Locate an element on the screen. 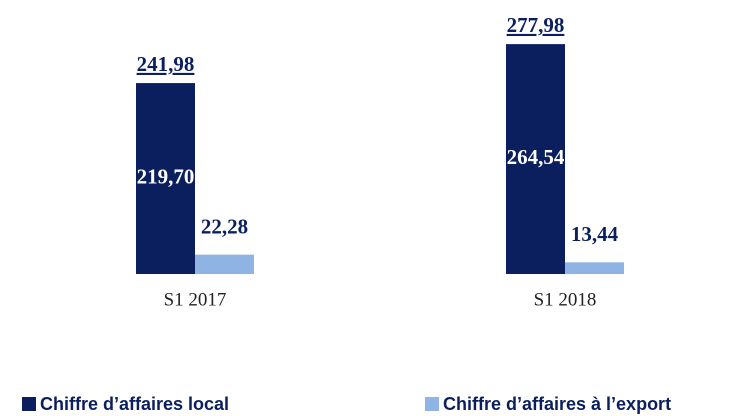 This screenshot has height=416, width=744. total-label: 277,98 is located at coordinates (536, 25).